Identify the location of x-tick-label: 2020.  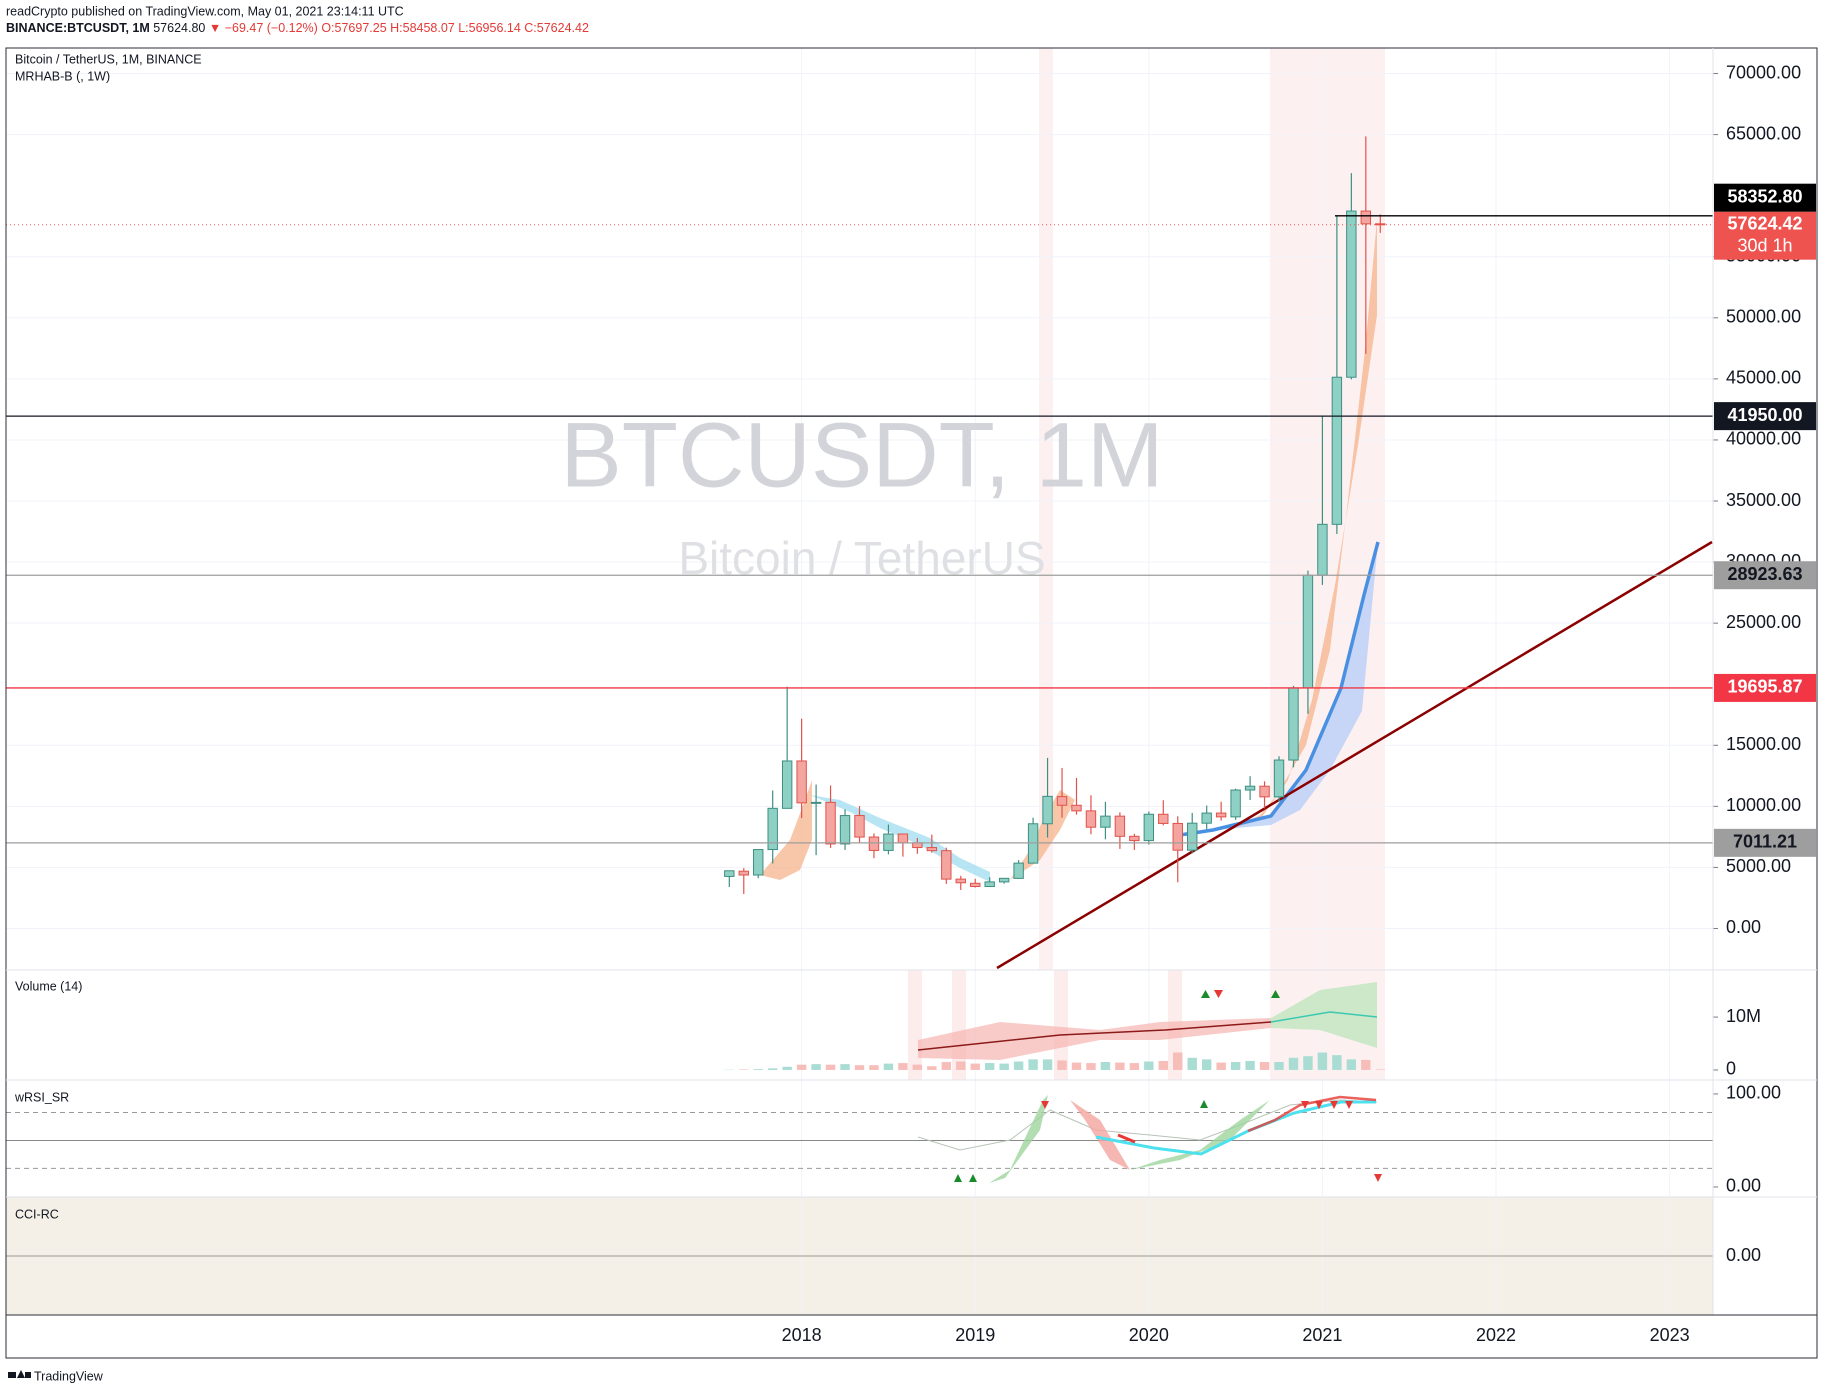
(1149, 1335).